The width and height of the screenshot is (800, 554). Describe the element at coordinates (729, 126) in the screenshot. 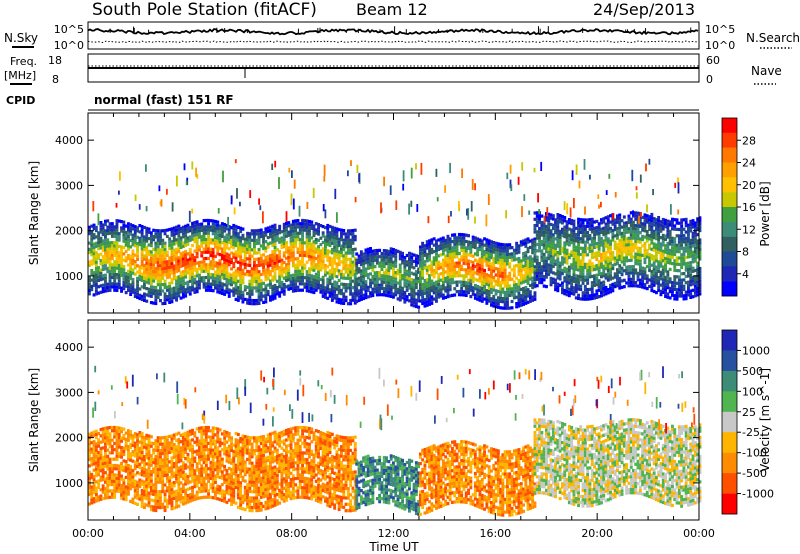

I see `power-colorbar-swatch` at that location.